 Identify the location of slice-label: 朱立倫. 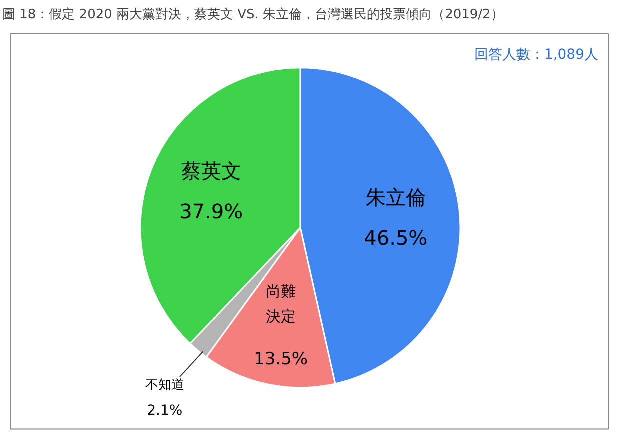
(396, 198).